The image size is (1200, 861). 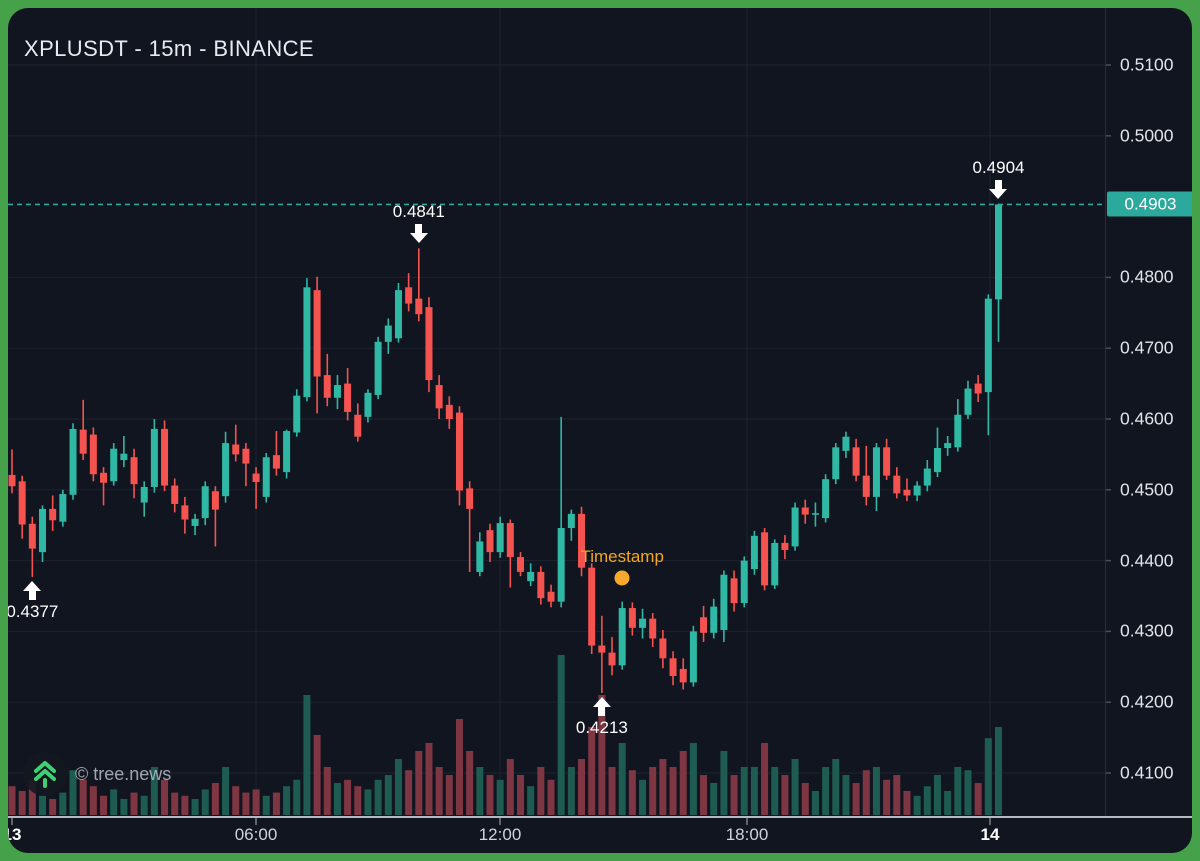 What do you see at coordinates (1147, 701) in the screenshot?
I see `price-axis-label: 0.4200` at bounding box center [1147, 701].